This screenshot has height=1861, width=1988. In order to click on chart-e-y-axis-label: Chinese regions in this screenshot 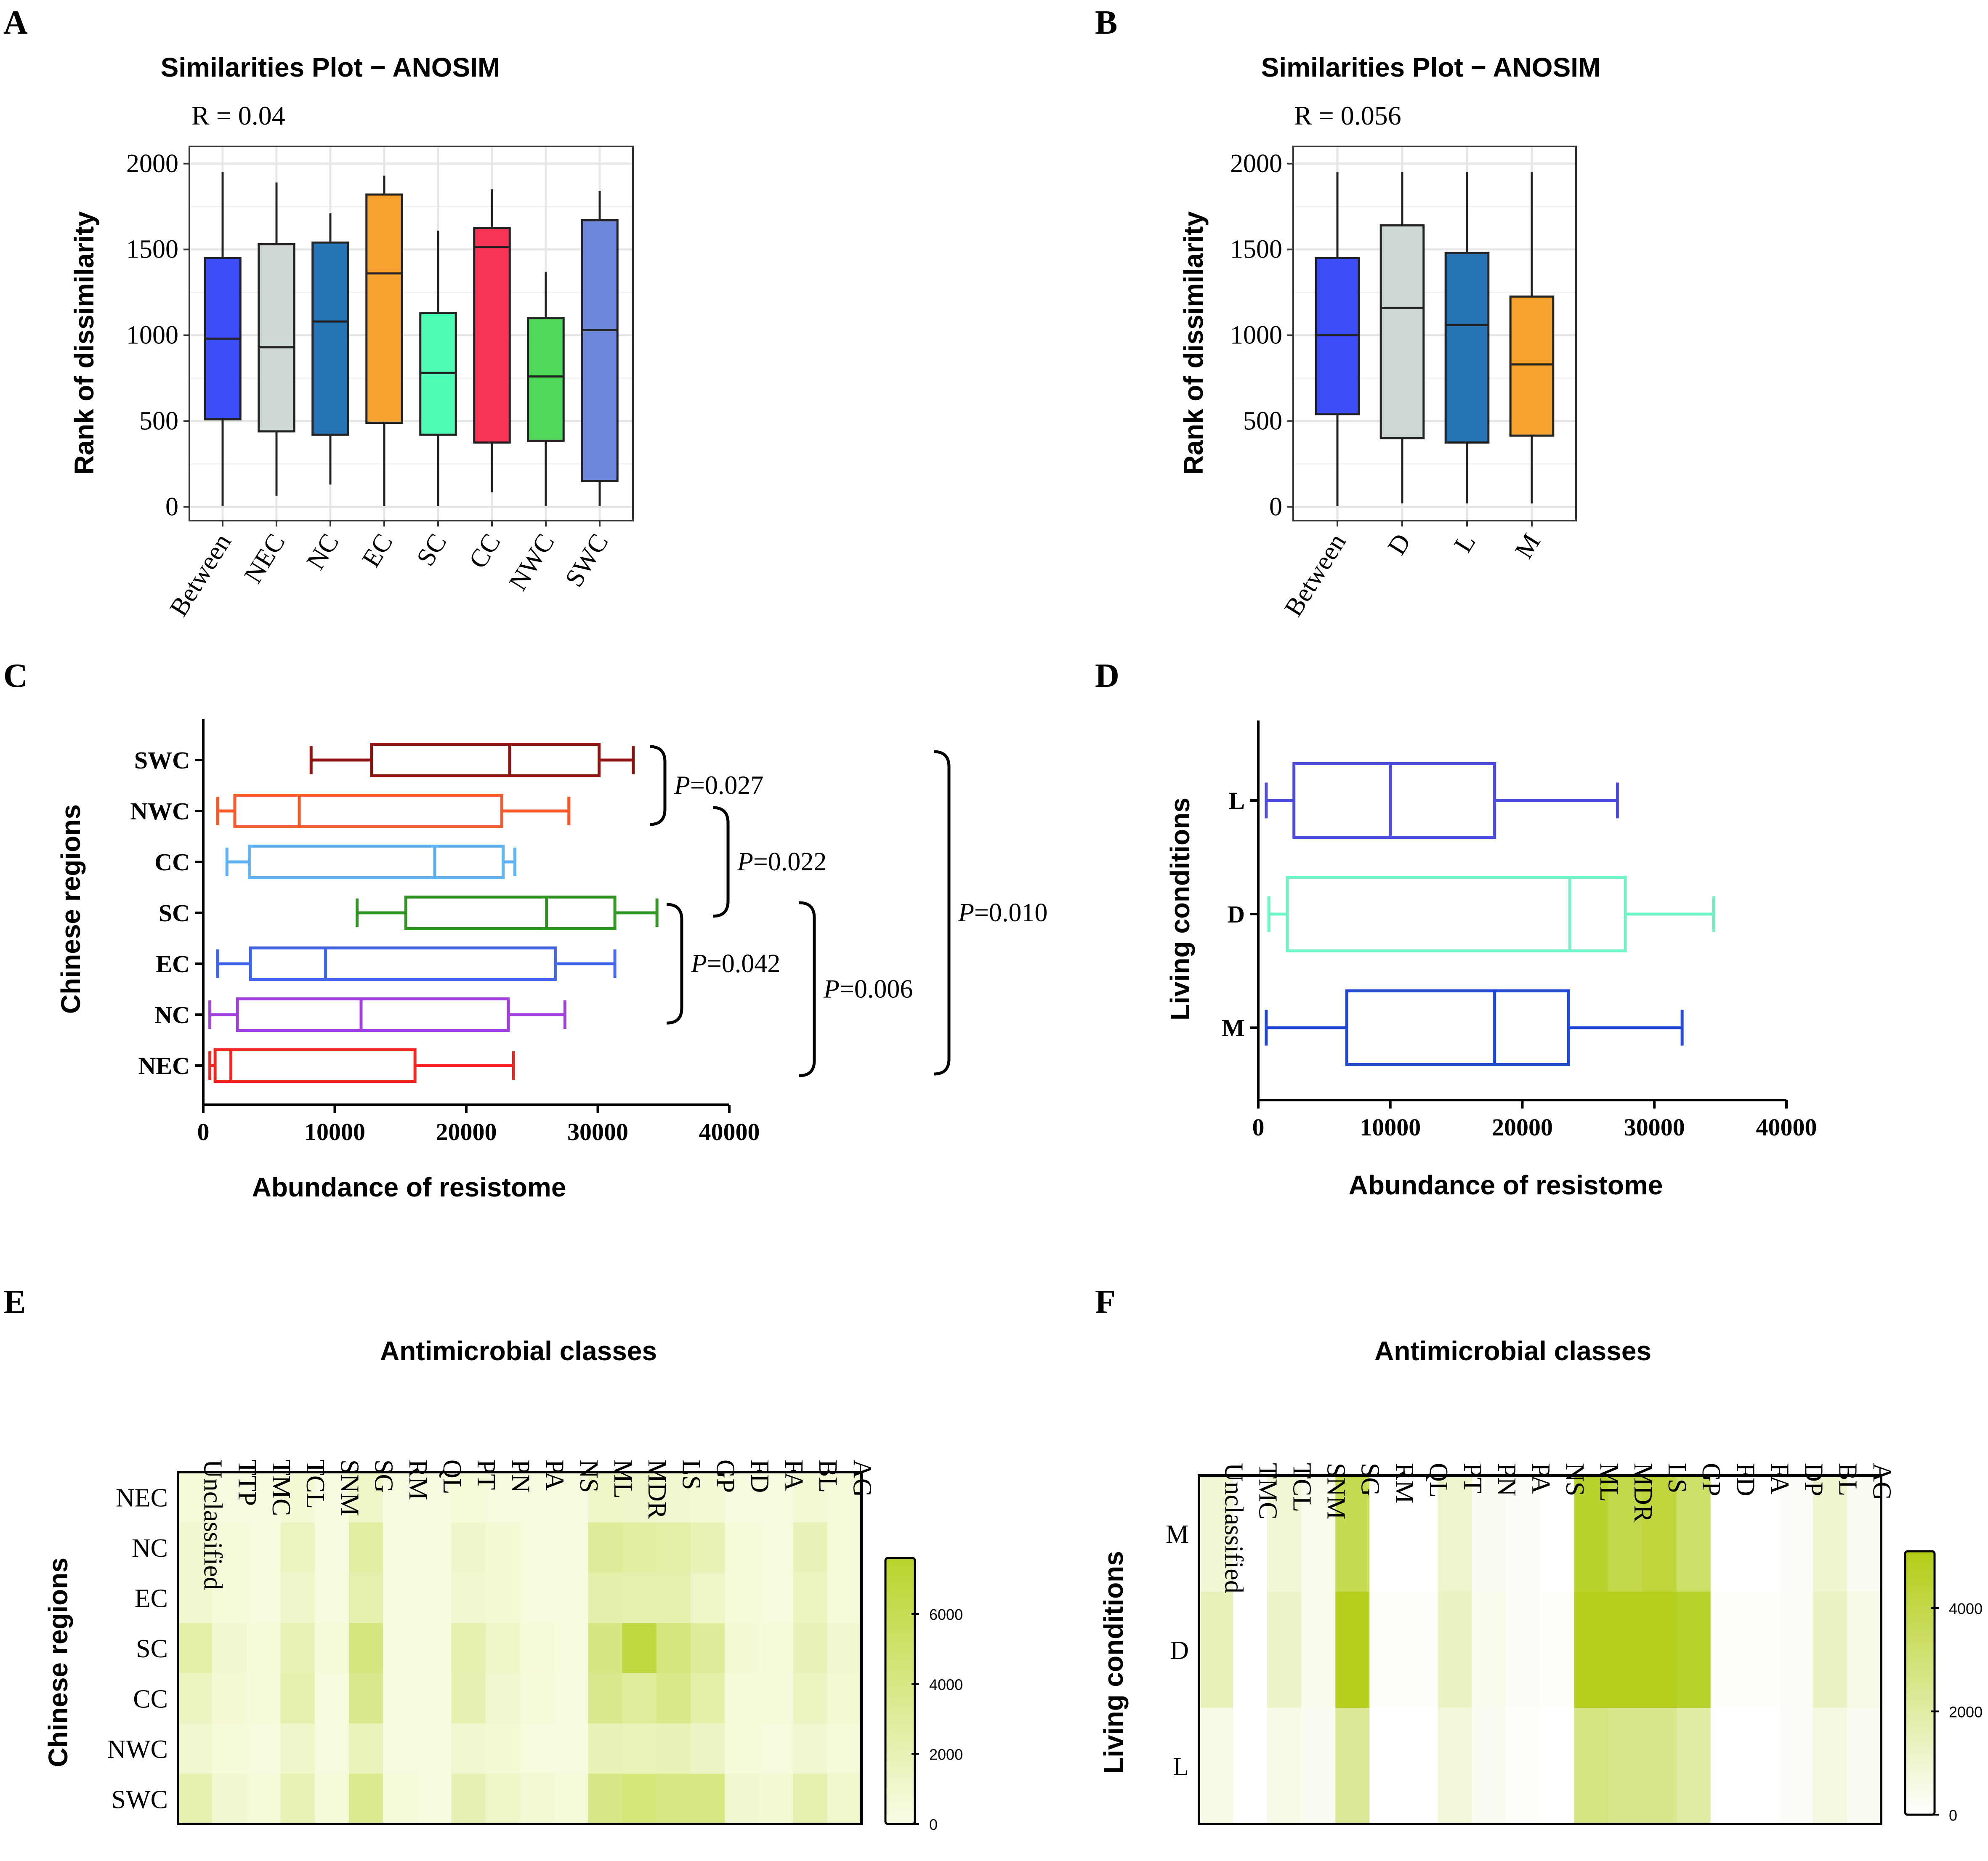, I will do `click(58, 1663)`.